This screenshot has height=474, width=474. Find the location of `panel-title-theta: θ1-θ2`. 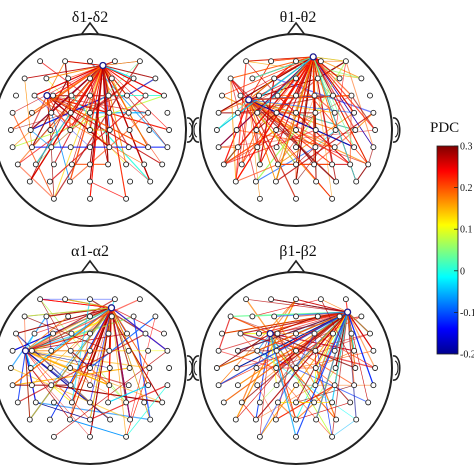

panel-title-theta: θ1-θ2 is located at coordinates (298, 17).